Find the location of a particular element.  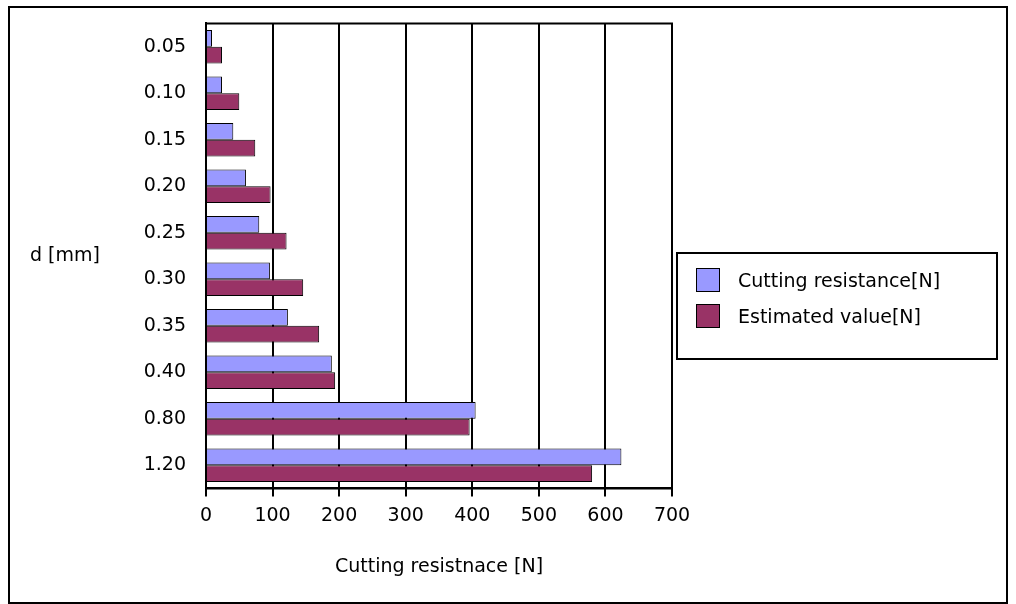

x-tick-label: 200 is located at coordinates (339, 513).